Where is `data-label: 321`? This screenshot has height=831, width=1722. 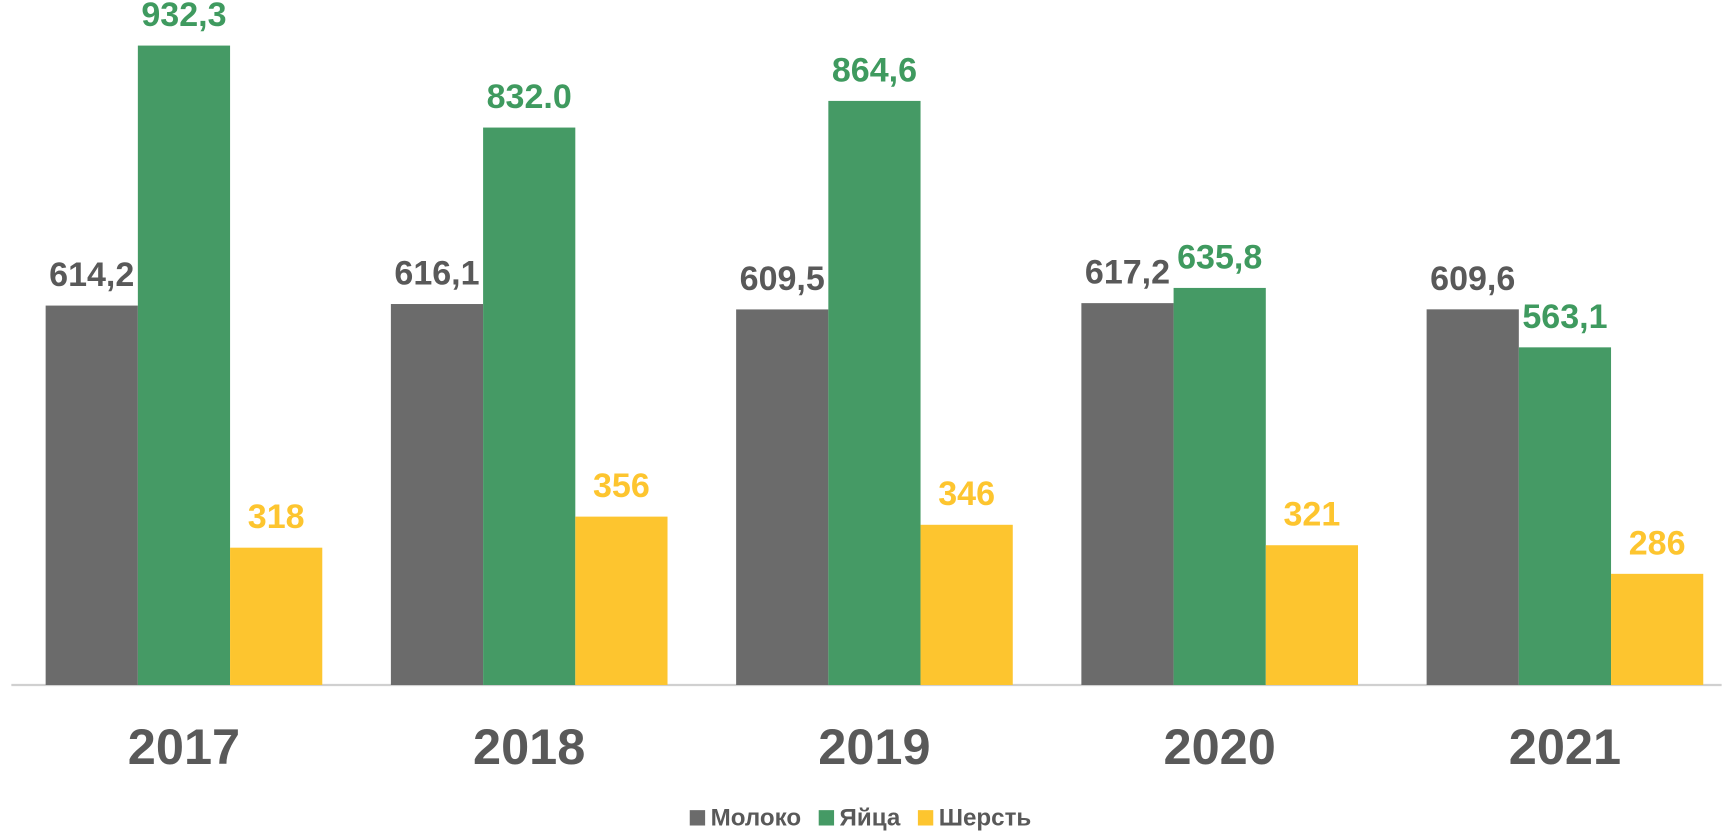 data-label: 321 is located at coordinates (1312, 515).